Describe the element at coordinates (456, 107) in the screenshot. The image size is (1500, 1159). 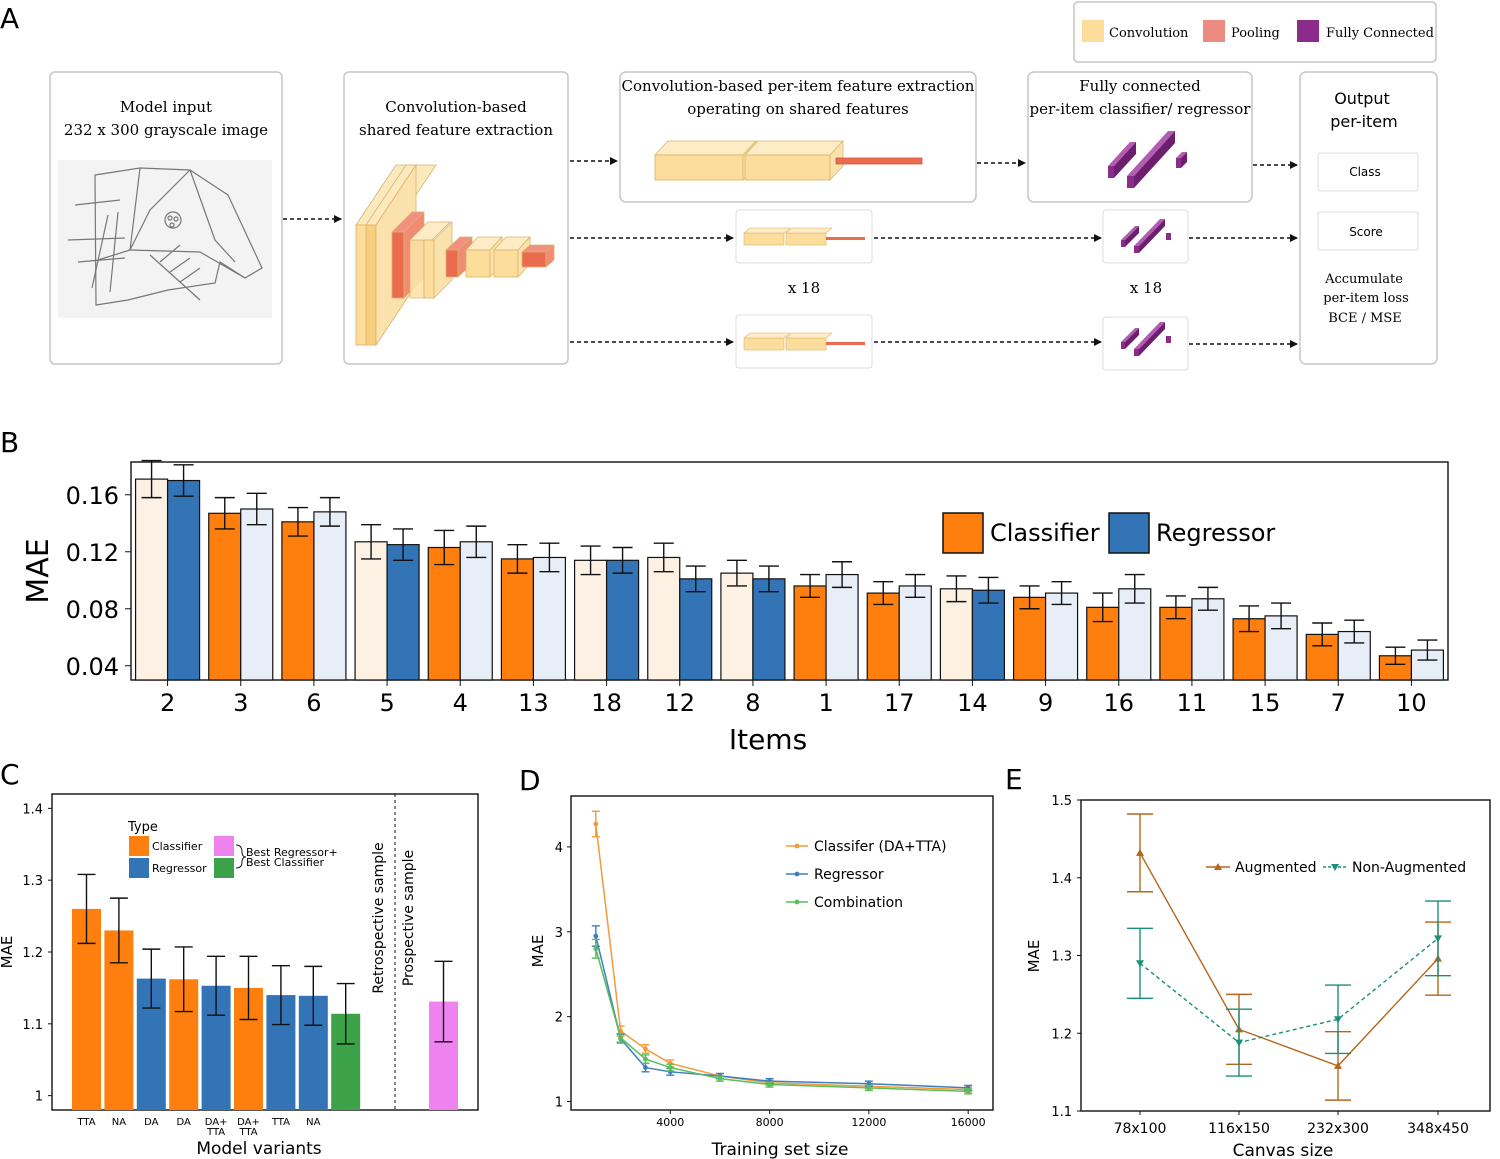
I see `shared-title-1: Convolution-based` at that location.